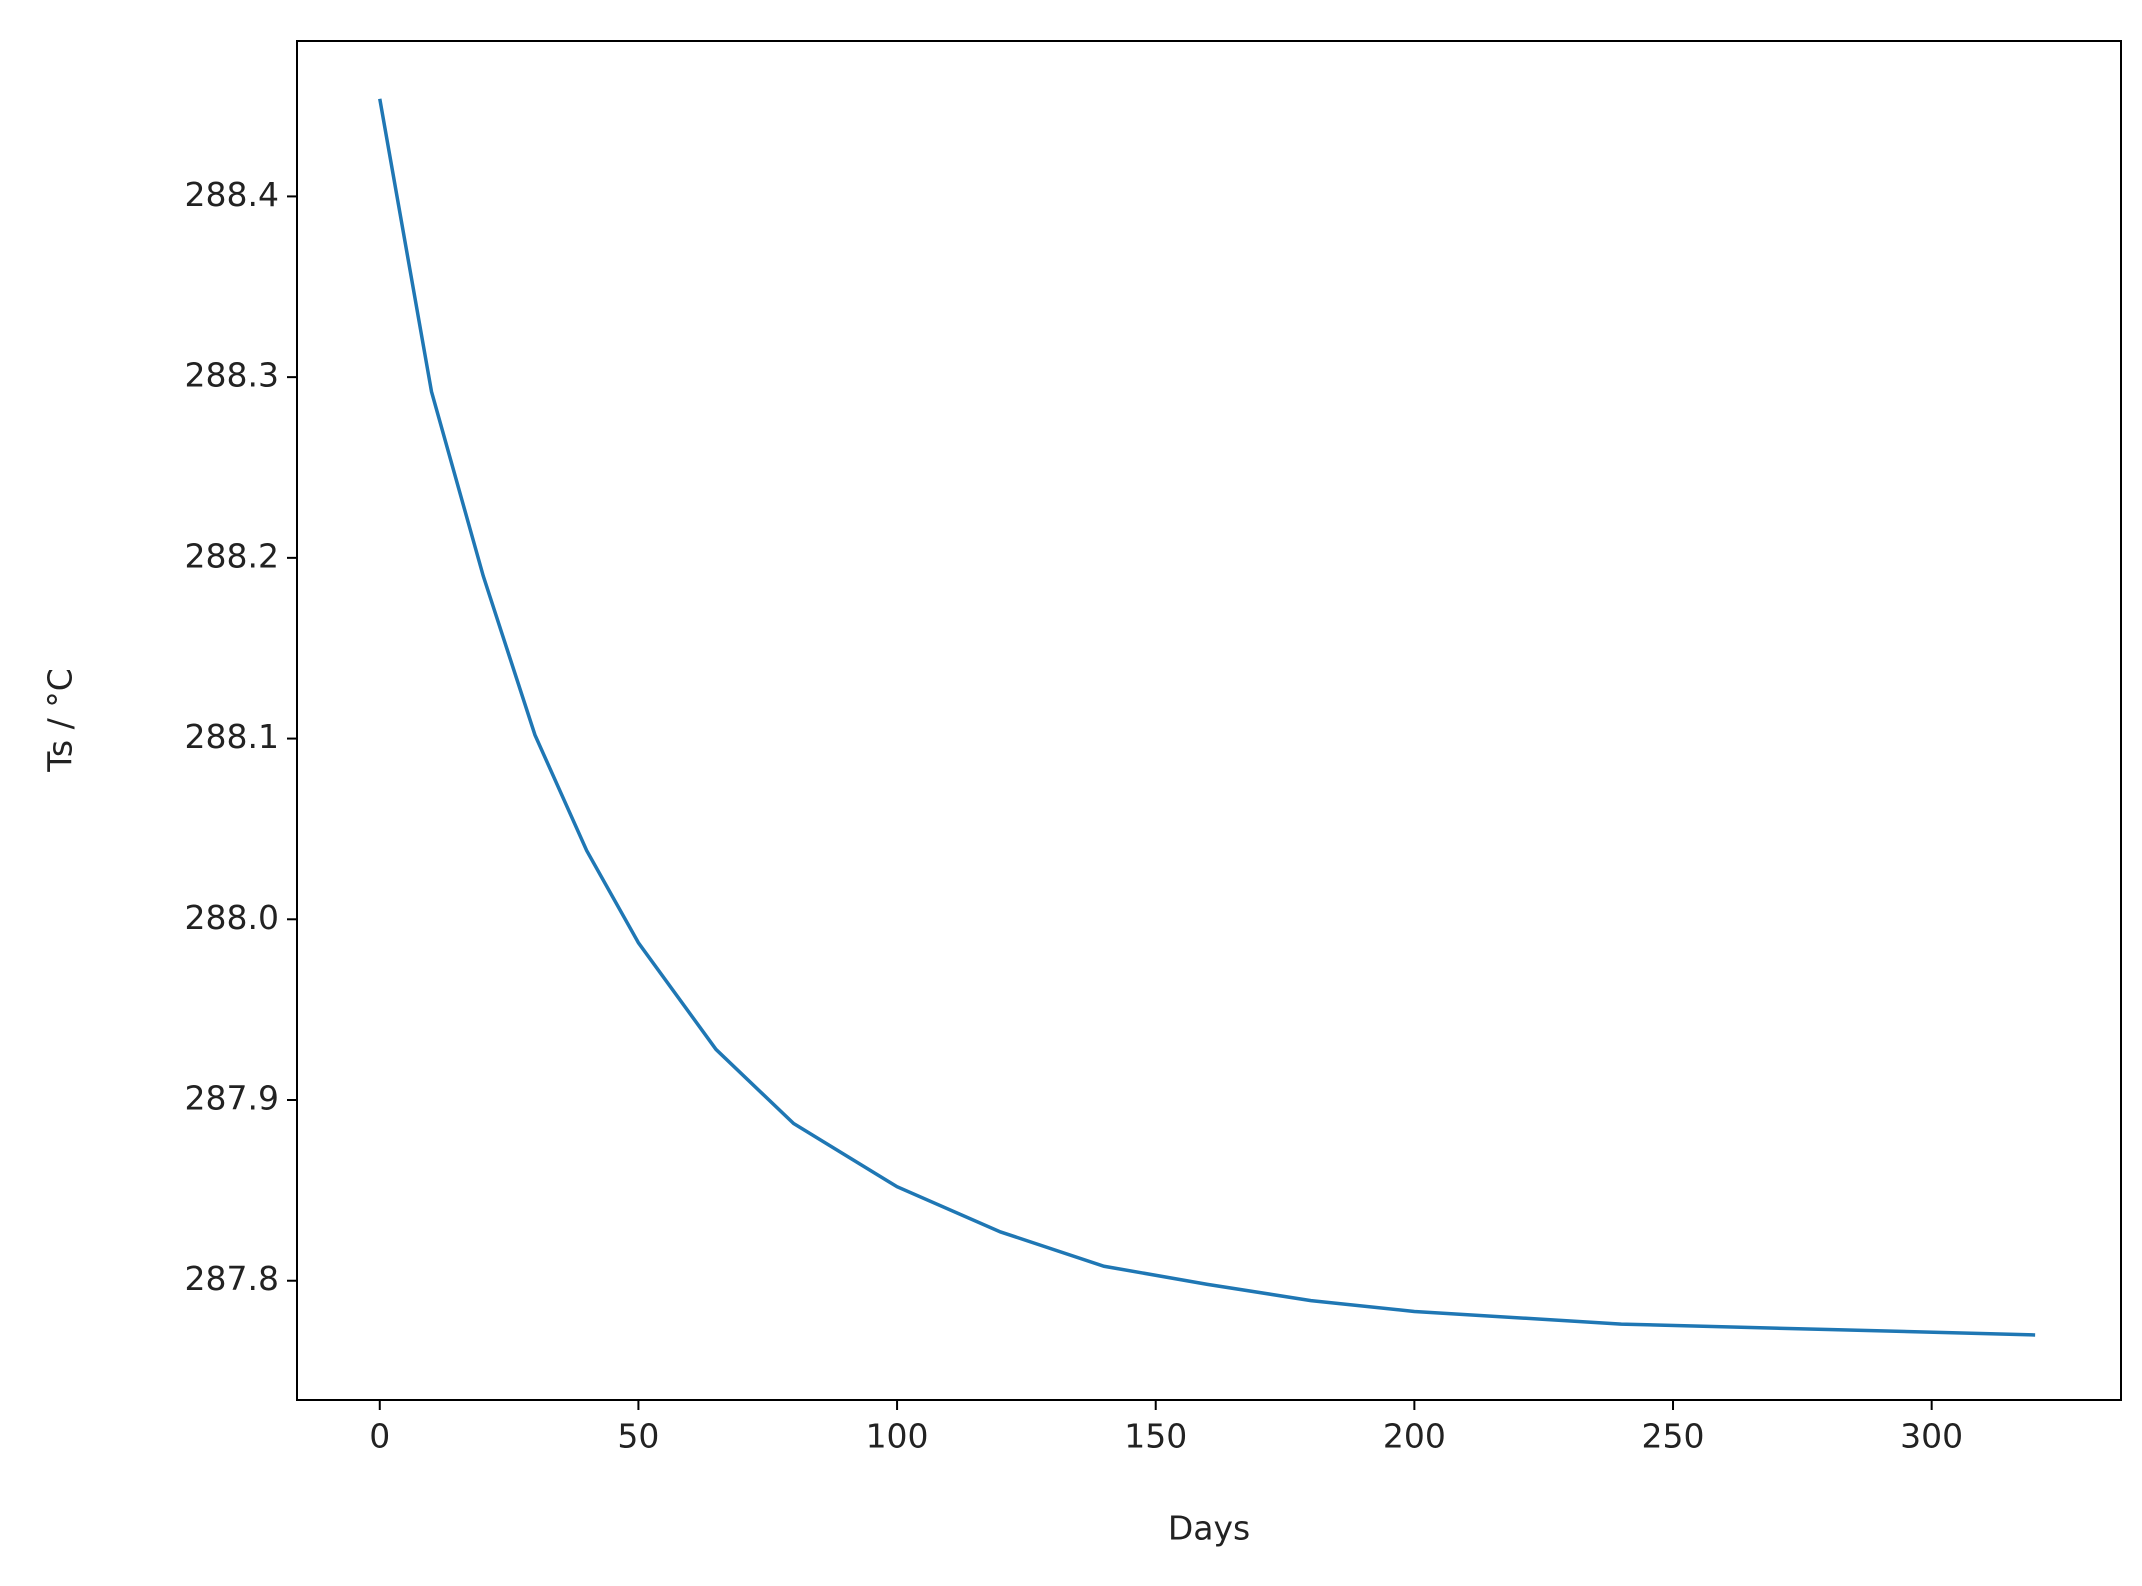 Image resolution: width=2142 pixels, height=1586 pixels. What do you see at coordinates (232, 375) in the screenshot?
I see `y-tick-label: 288.3` at bounding box center [232, 375].